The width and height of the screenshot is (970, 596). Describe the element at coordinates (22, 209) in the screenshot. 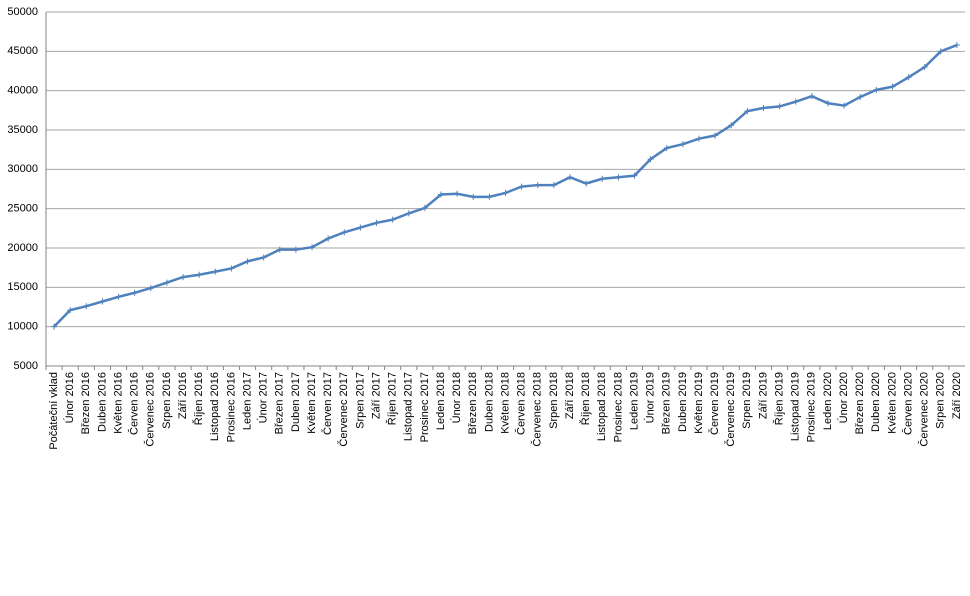

I see `y-tick-label: 25000` at that location.